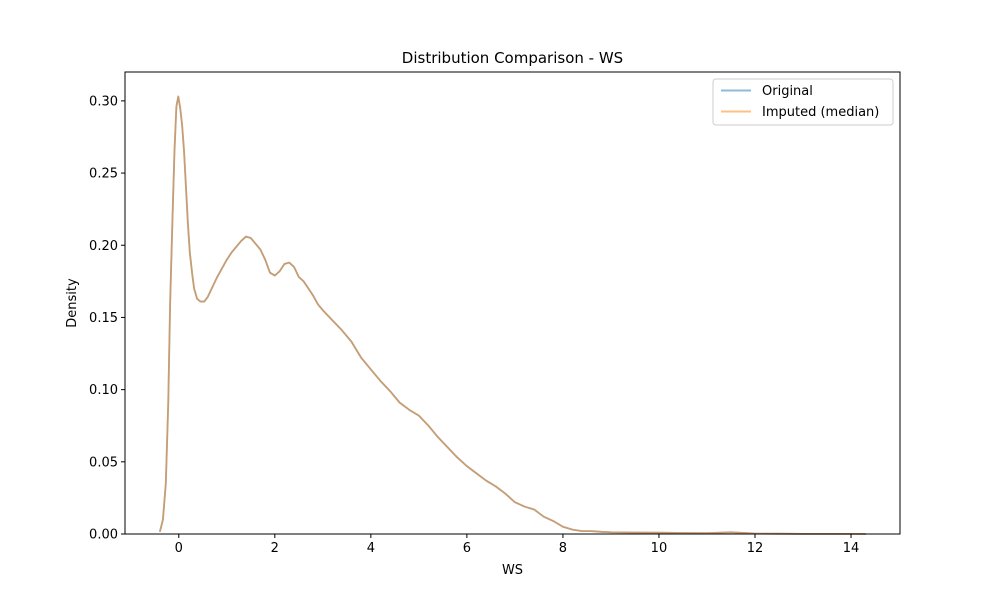 This screenshot has width=1000, height=600. Describe the element at coordinates (103, 318) in the screenshot. I see `y-tick-label: 0.15` at that location.